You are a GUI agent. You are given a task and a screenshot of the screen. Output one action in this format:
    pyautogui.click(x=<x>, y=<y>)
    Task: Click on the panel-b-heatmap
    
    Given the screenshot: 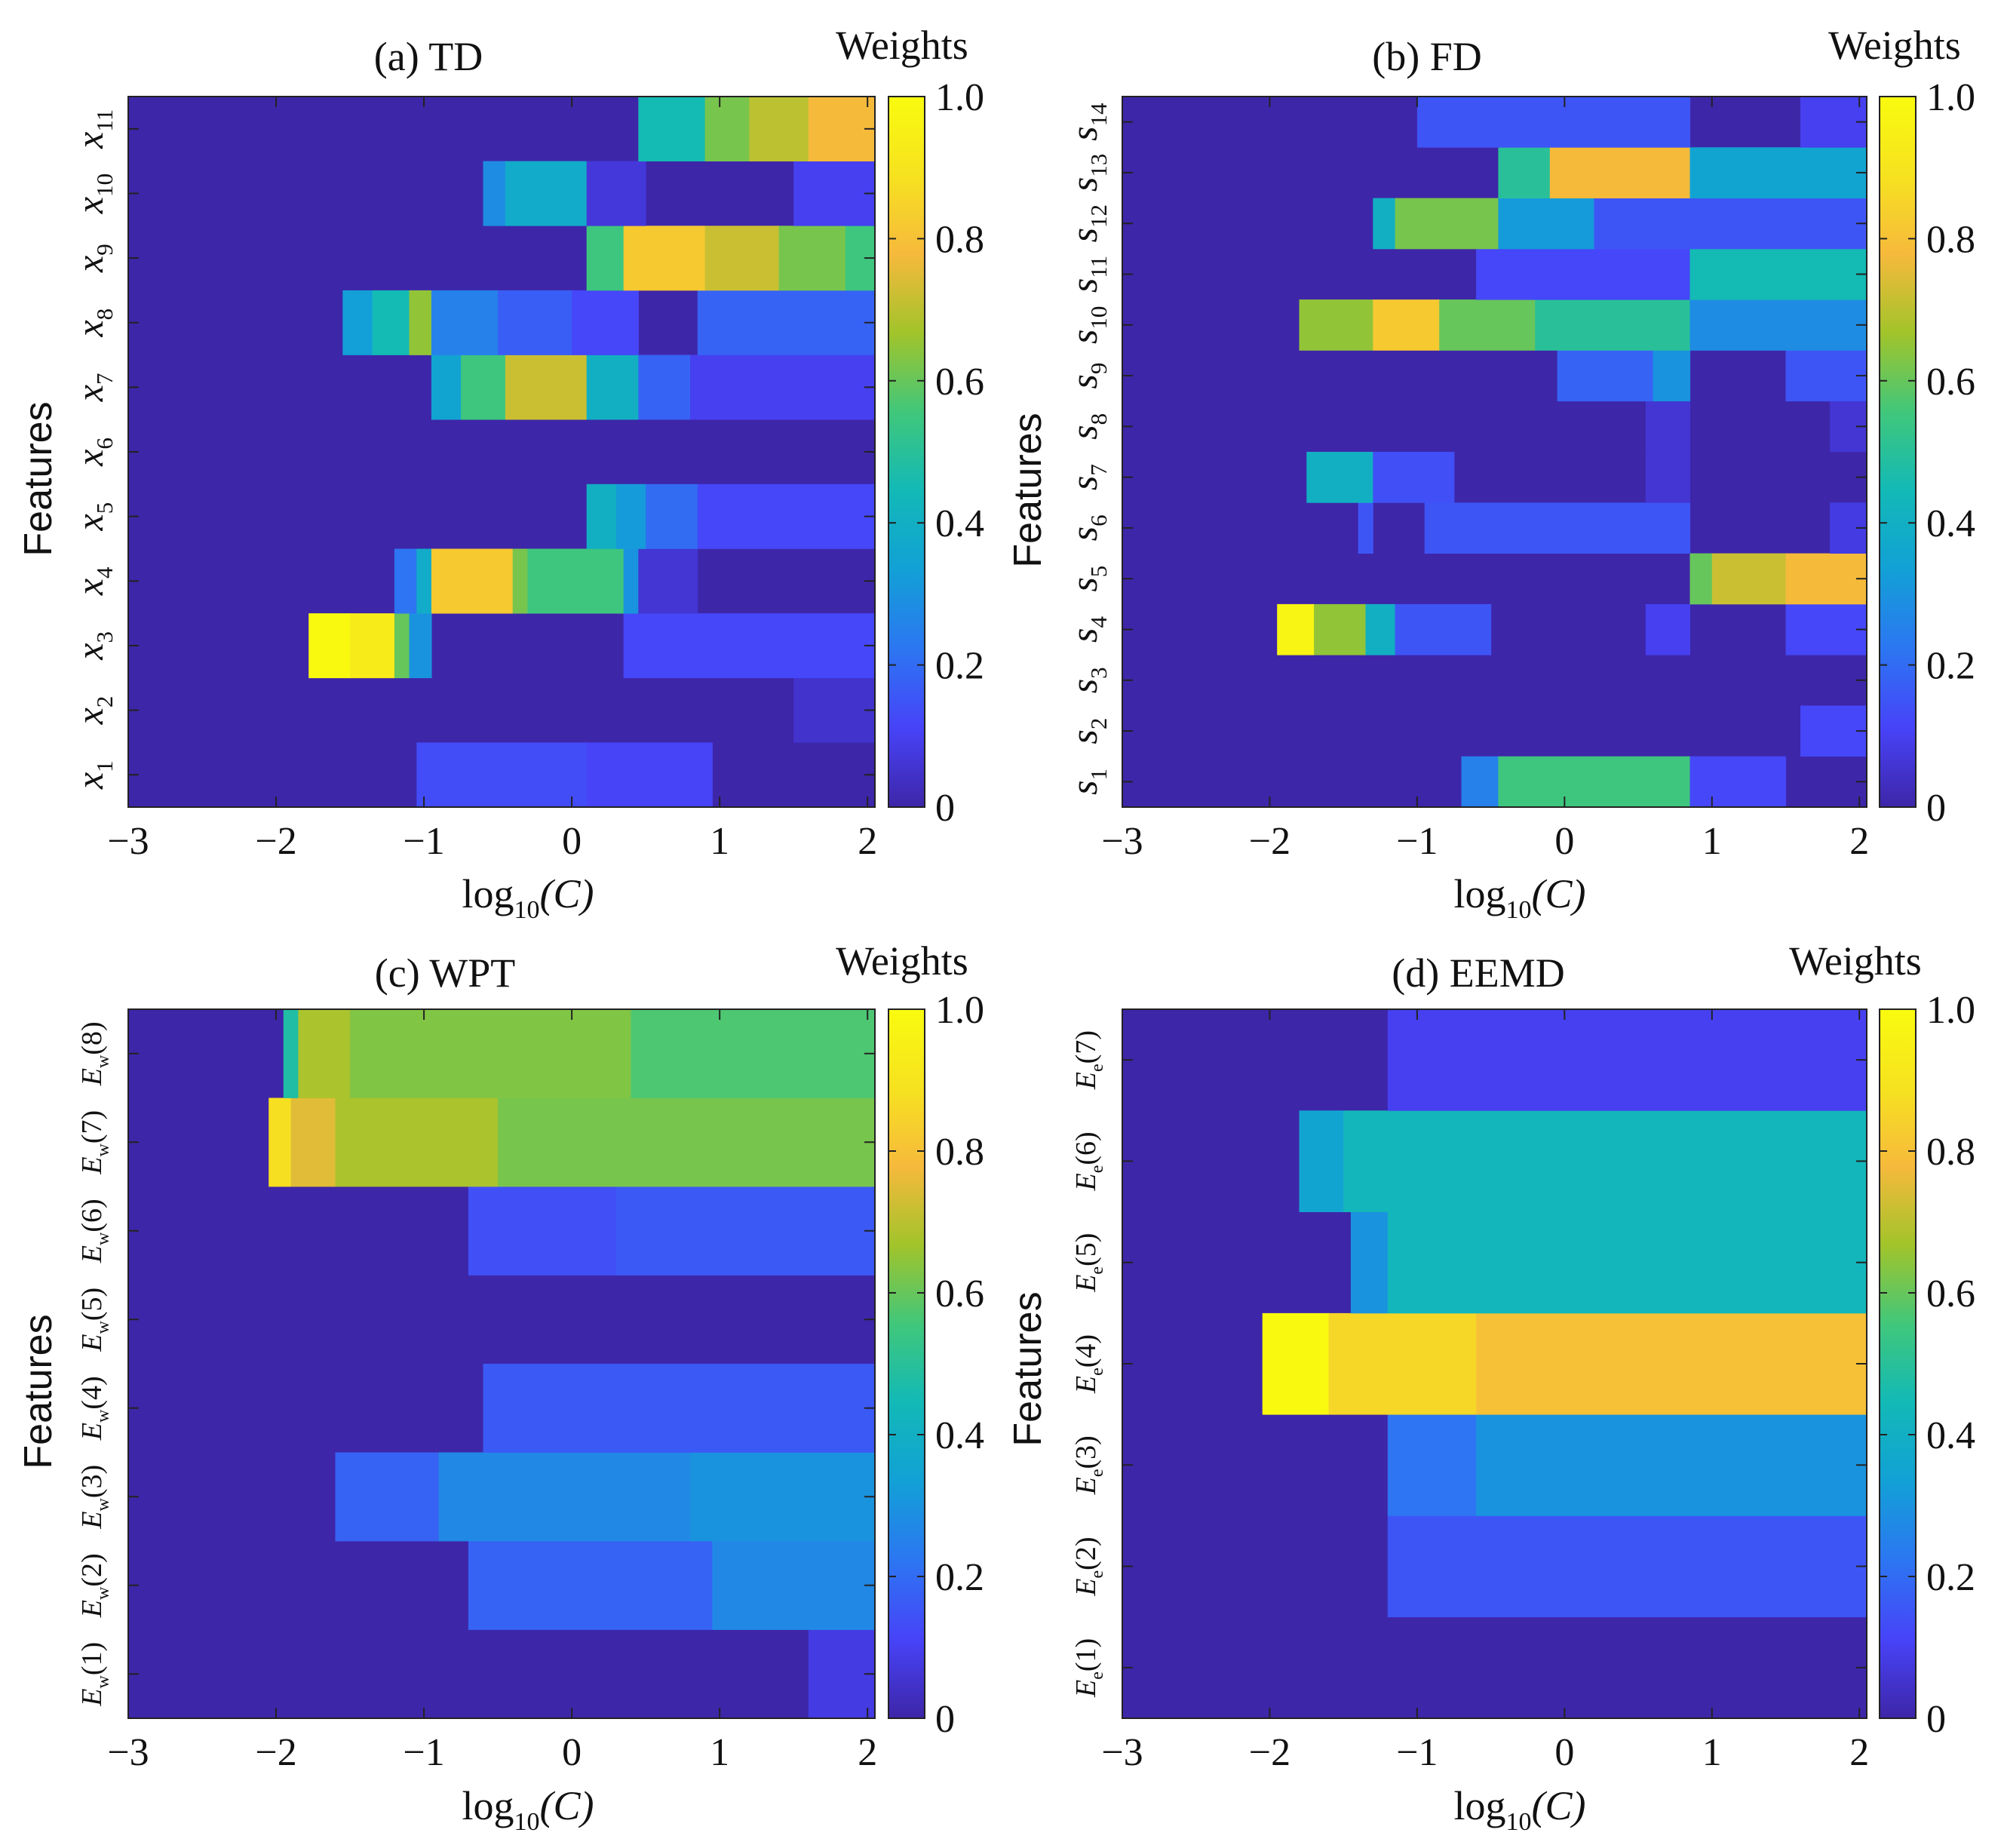 What is the action you would take?
    pyautogui.click(x=1572, y=452)
    